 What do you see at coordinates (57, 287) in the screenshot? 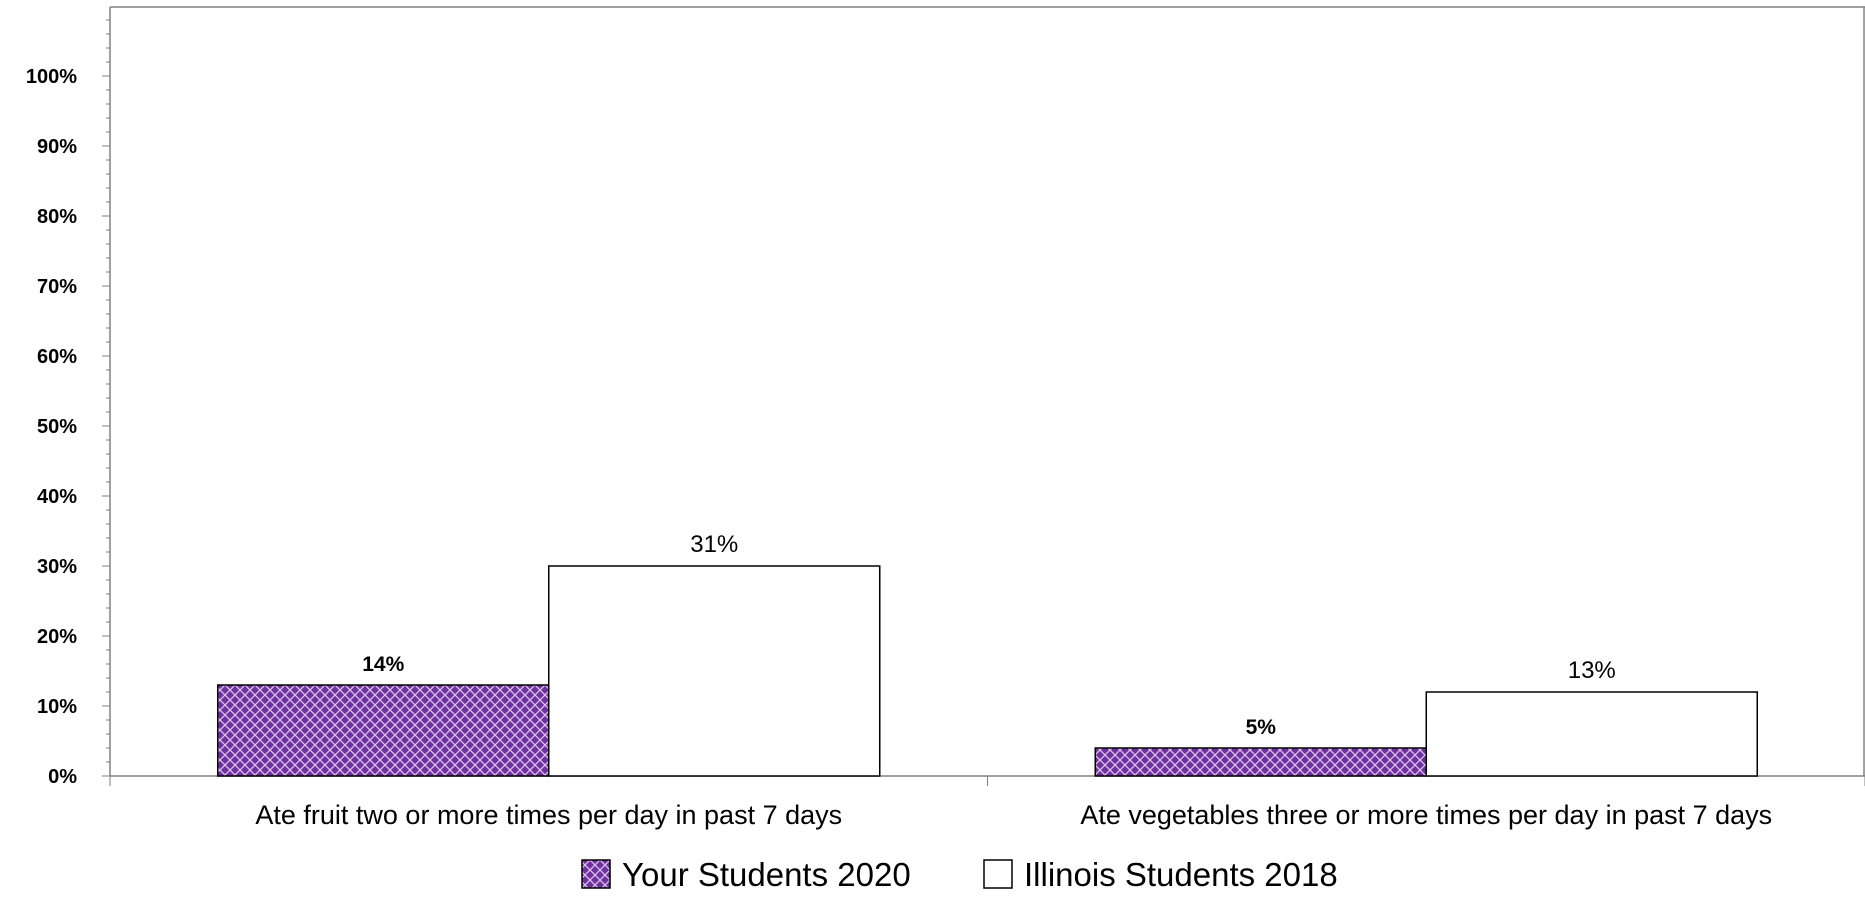
I see `y-tick-label: 70%` at bounding box center [57, 287].